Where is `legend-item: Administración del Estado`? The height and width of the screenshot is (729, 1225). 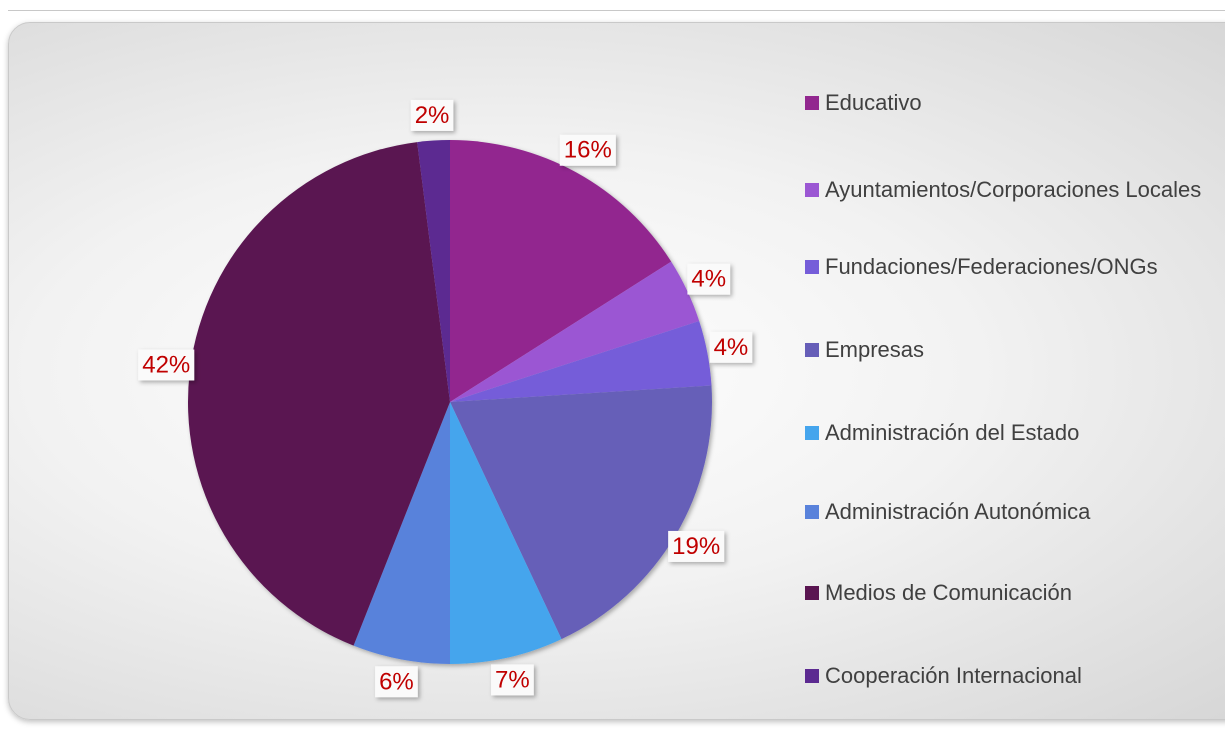
legend-item: Administración del Estado is located at coordinates (1014, 433).